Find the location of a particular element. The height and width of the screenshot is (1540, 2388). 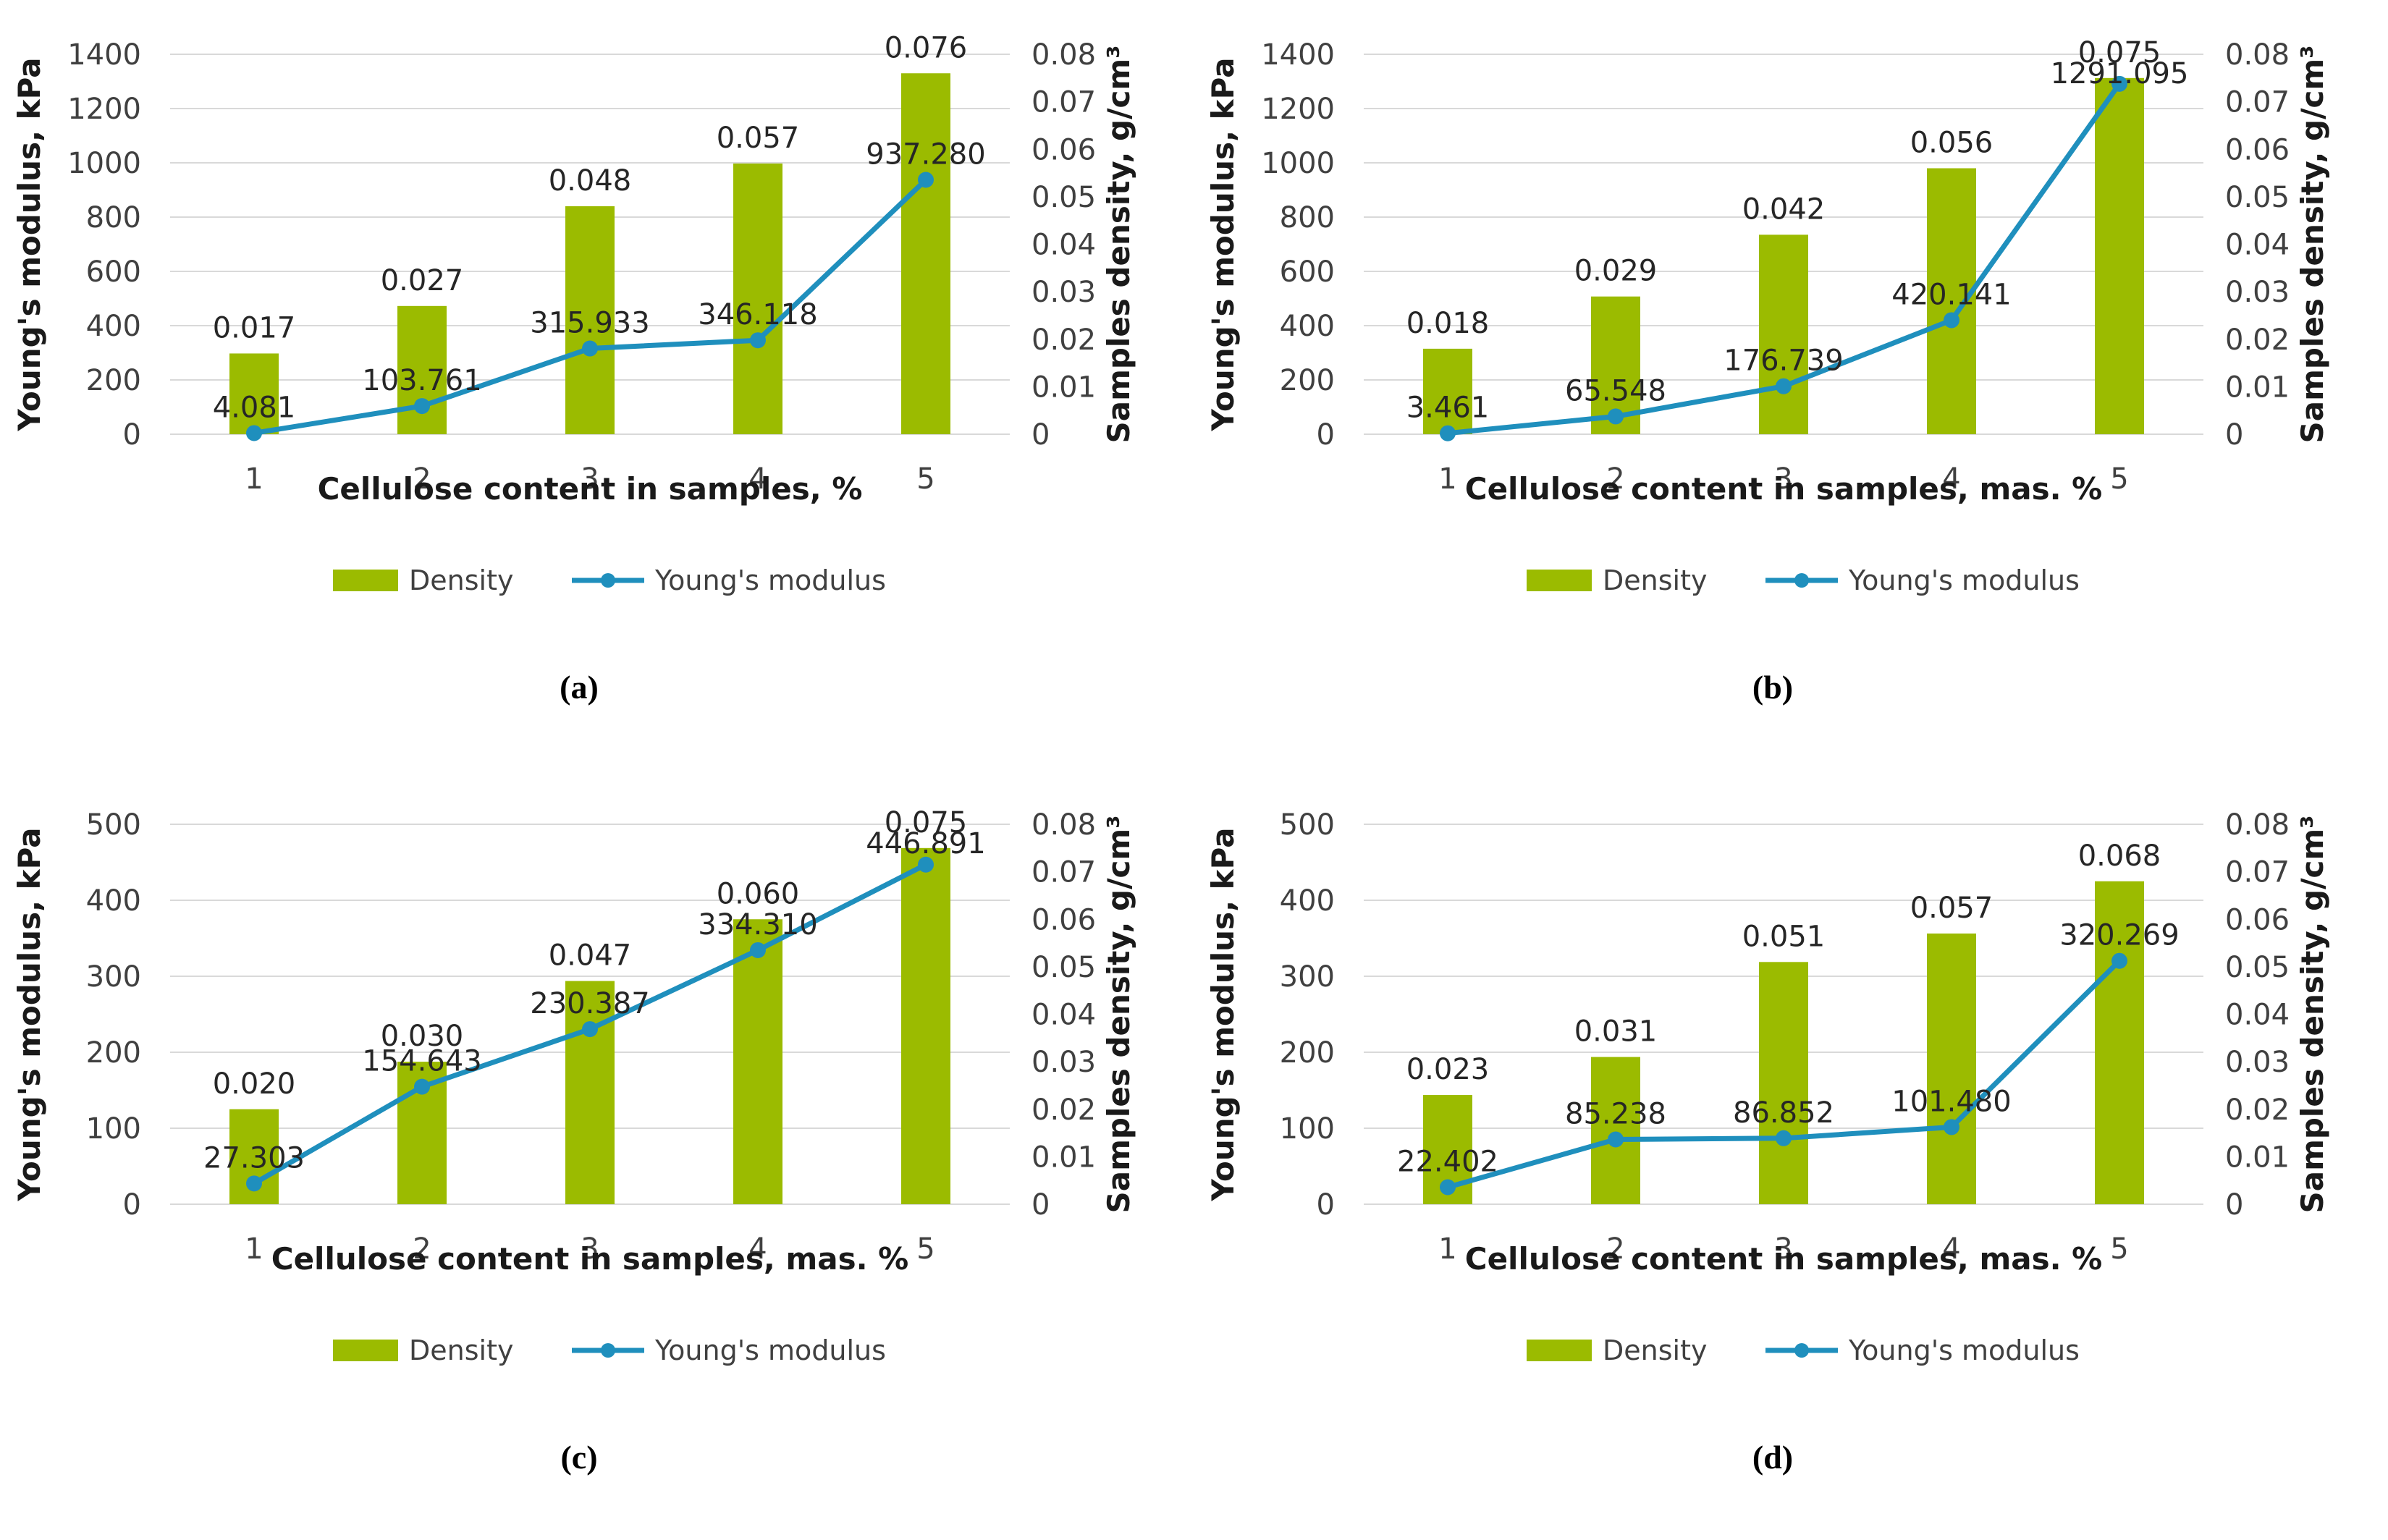

y-tick-label: 1000 is located at coordinates (1298, 163).